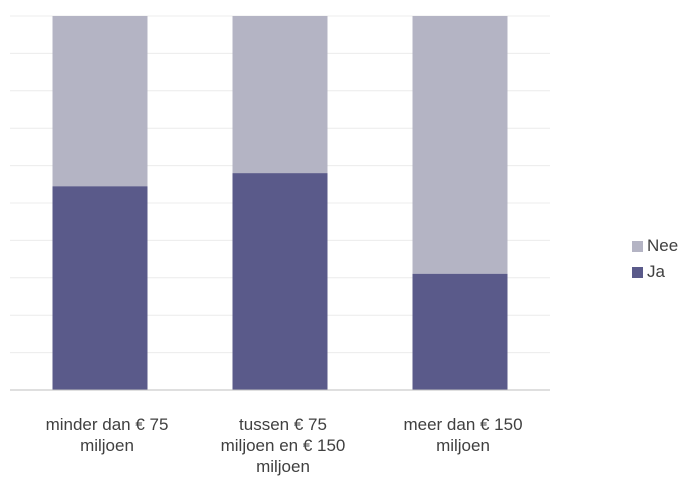 This screenshot has width=691, height=483. I want to click on category-label-2: meer dan € 150 miljoen, so click(463, 435).